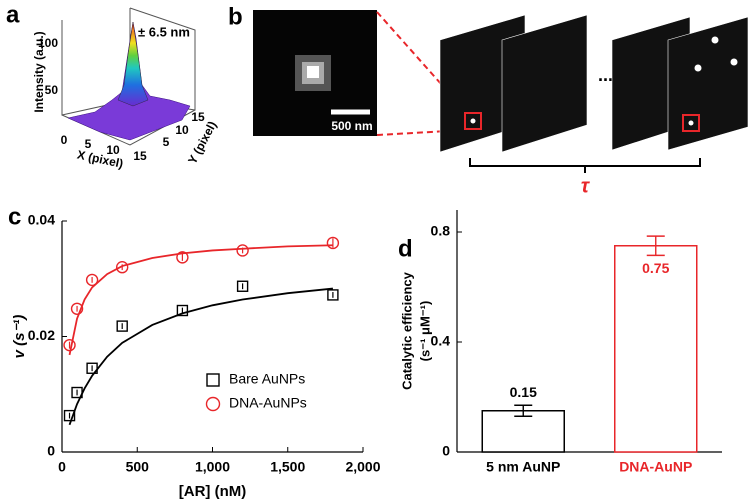  Describe the element at coordinates (88, 144) in the screenshot. I see `x-tick-label: 5` at that location.